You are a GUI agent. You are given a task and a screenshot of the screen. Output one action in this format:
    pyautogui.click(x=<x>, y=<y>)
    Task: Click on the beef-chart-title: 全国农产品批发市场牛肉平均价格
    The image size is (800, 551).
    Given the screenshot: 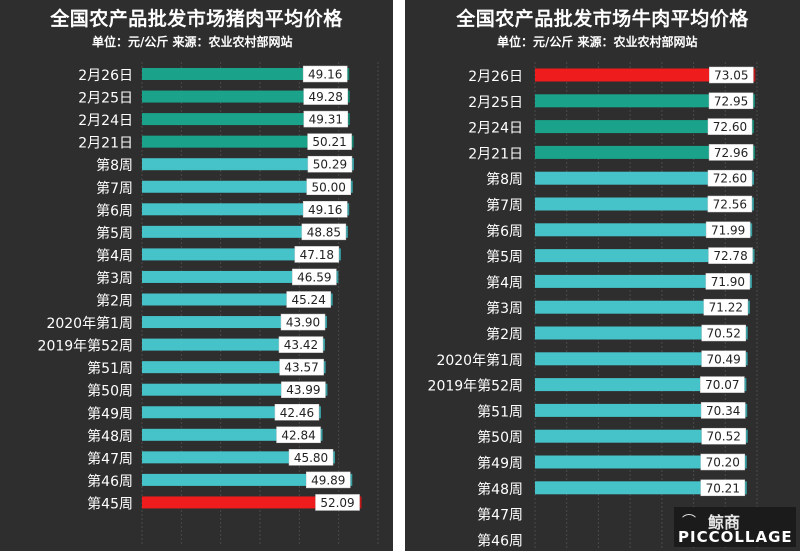 What is the action you would take?
    pyautogui.click(x=602, y=19)
    